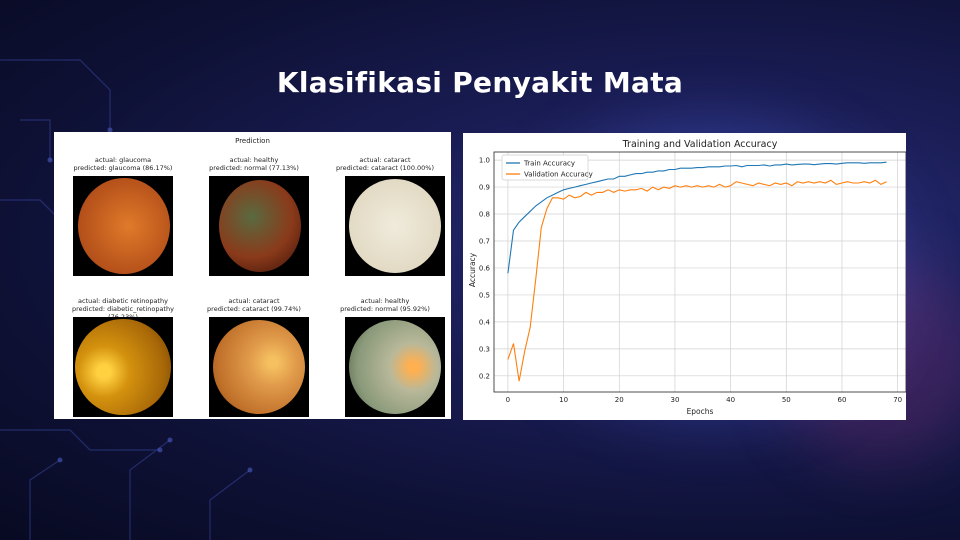  Describe the element at coordinates (700, 411) in the screenshot. I see `x-axis-label: Epochs` at that location.